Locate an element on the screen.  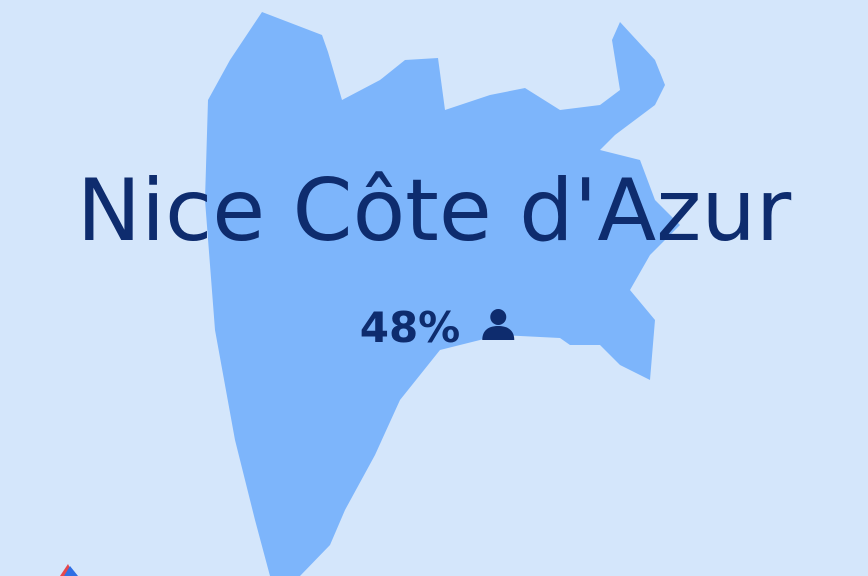
person-icon is located at coordinates (498, 324).